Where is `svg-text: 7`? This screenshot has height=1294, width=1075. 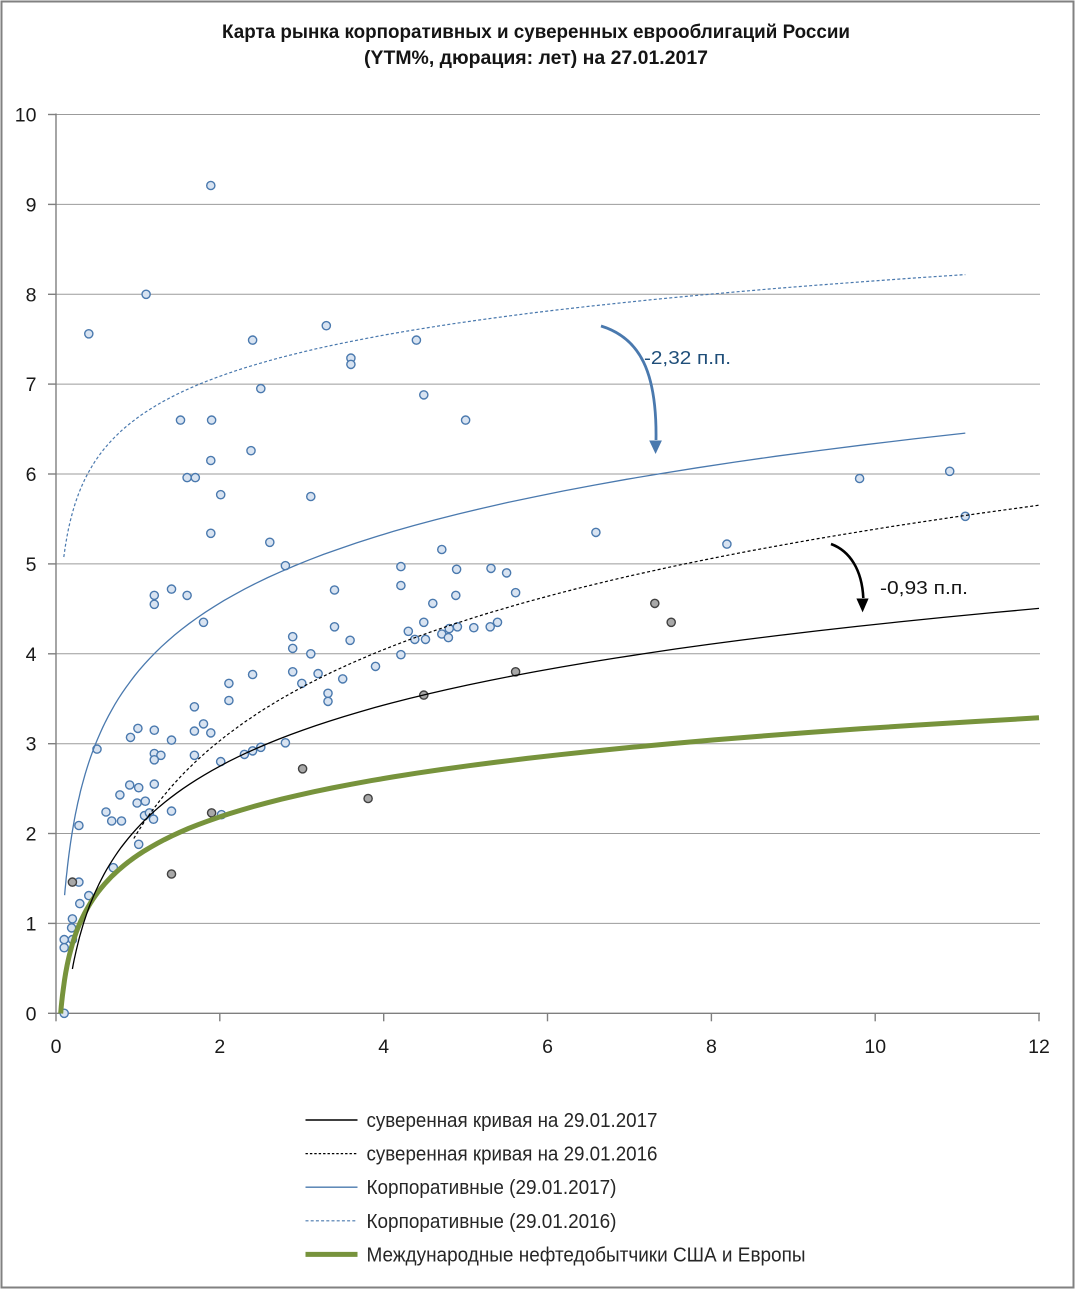
svg-text: 7 is located at coordinates (31, 385).